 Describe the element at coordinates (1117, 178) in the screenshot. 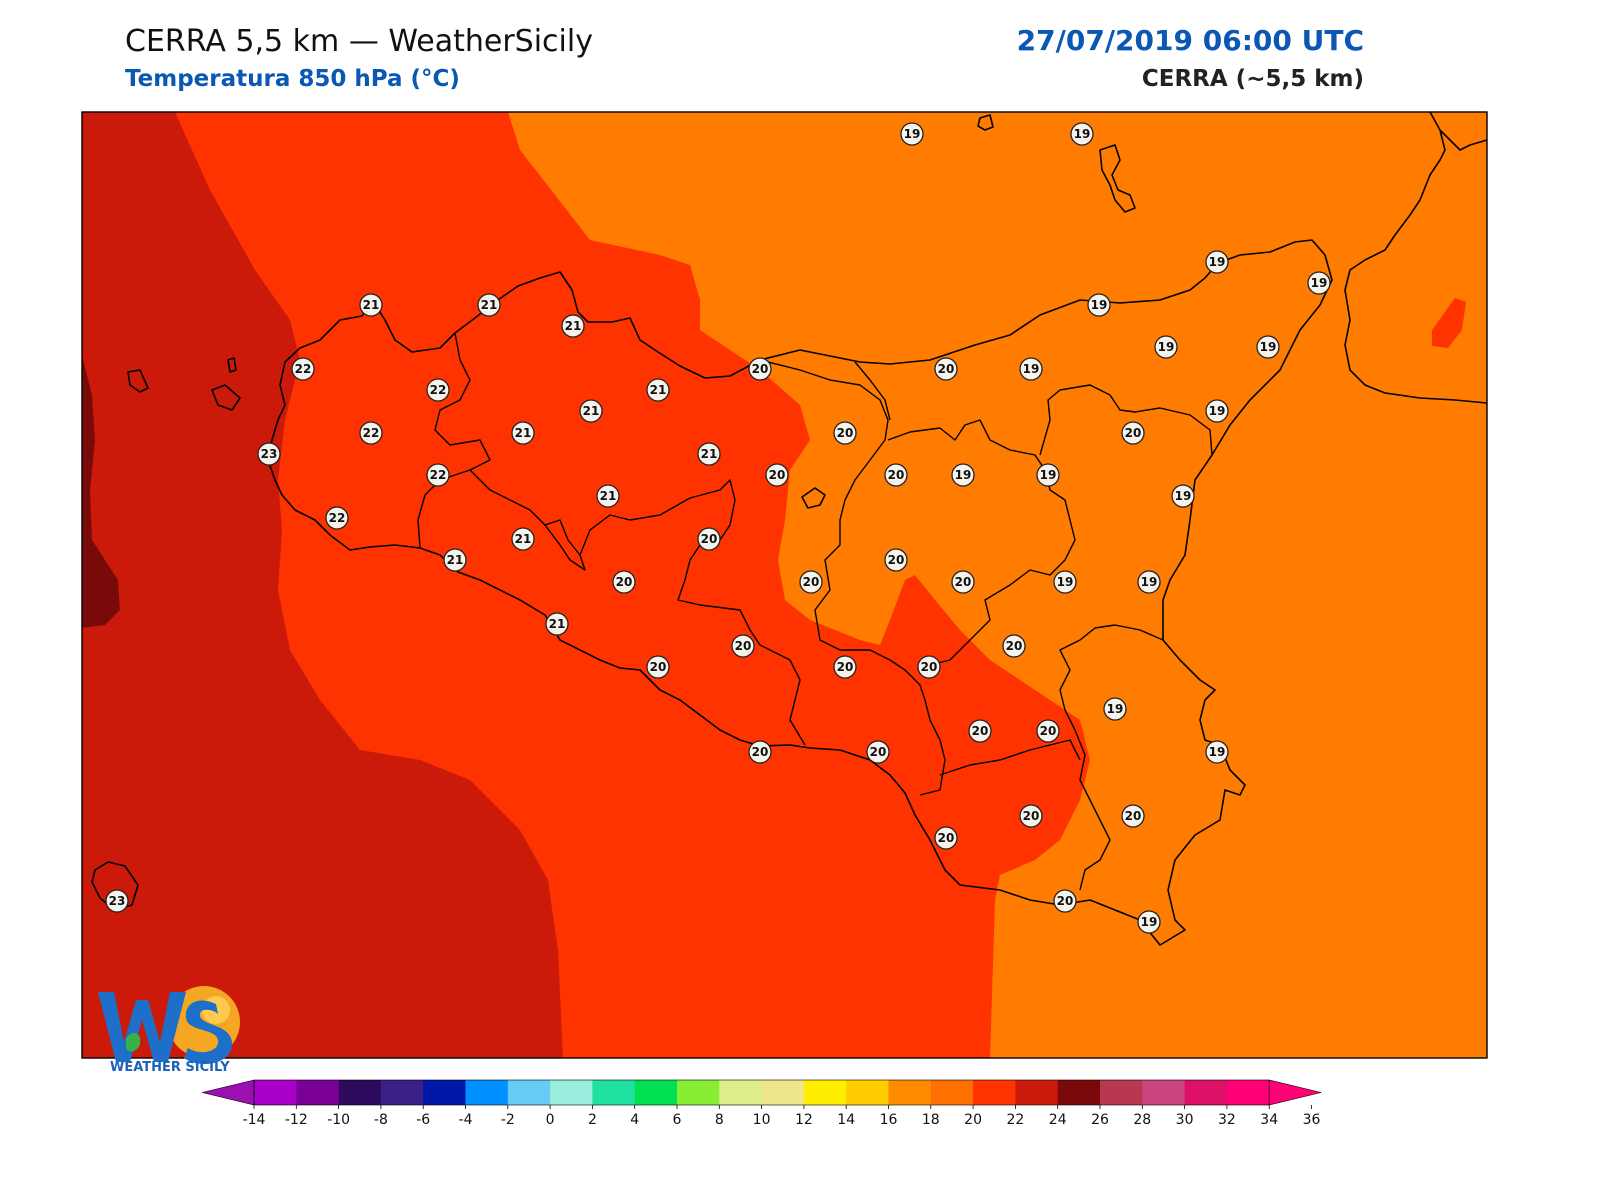

I see `lipari-island` at that location.